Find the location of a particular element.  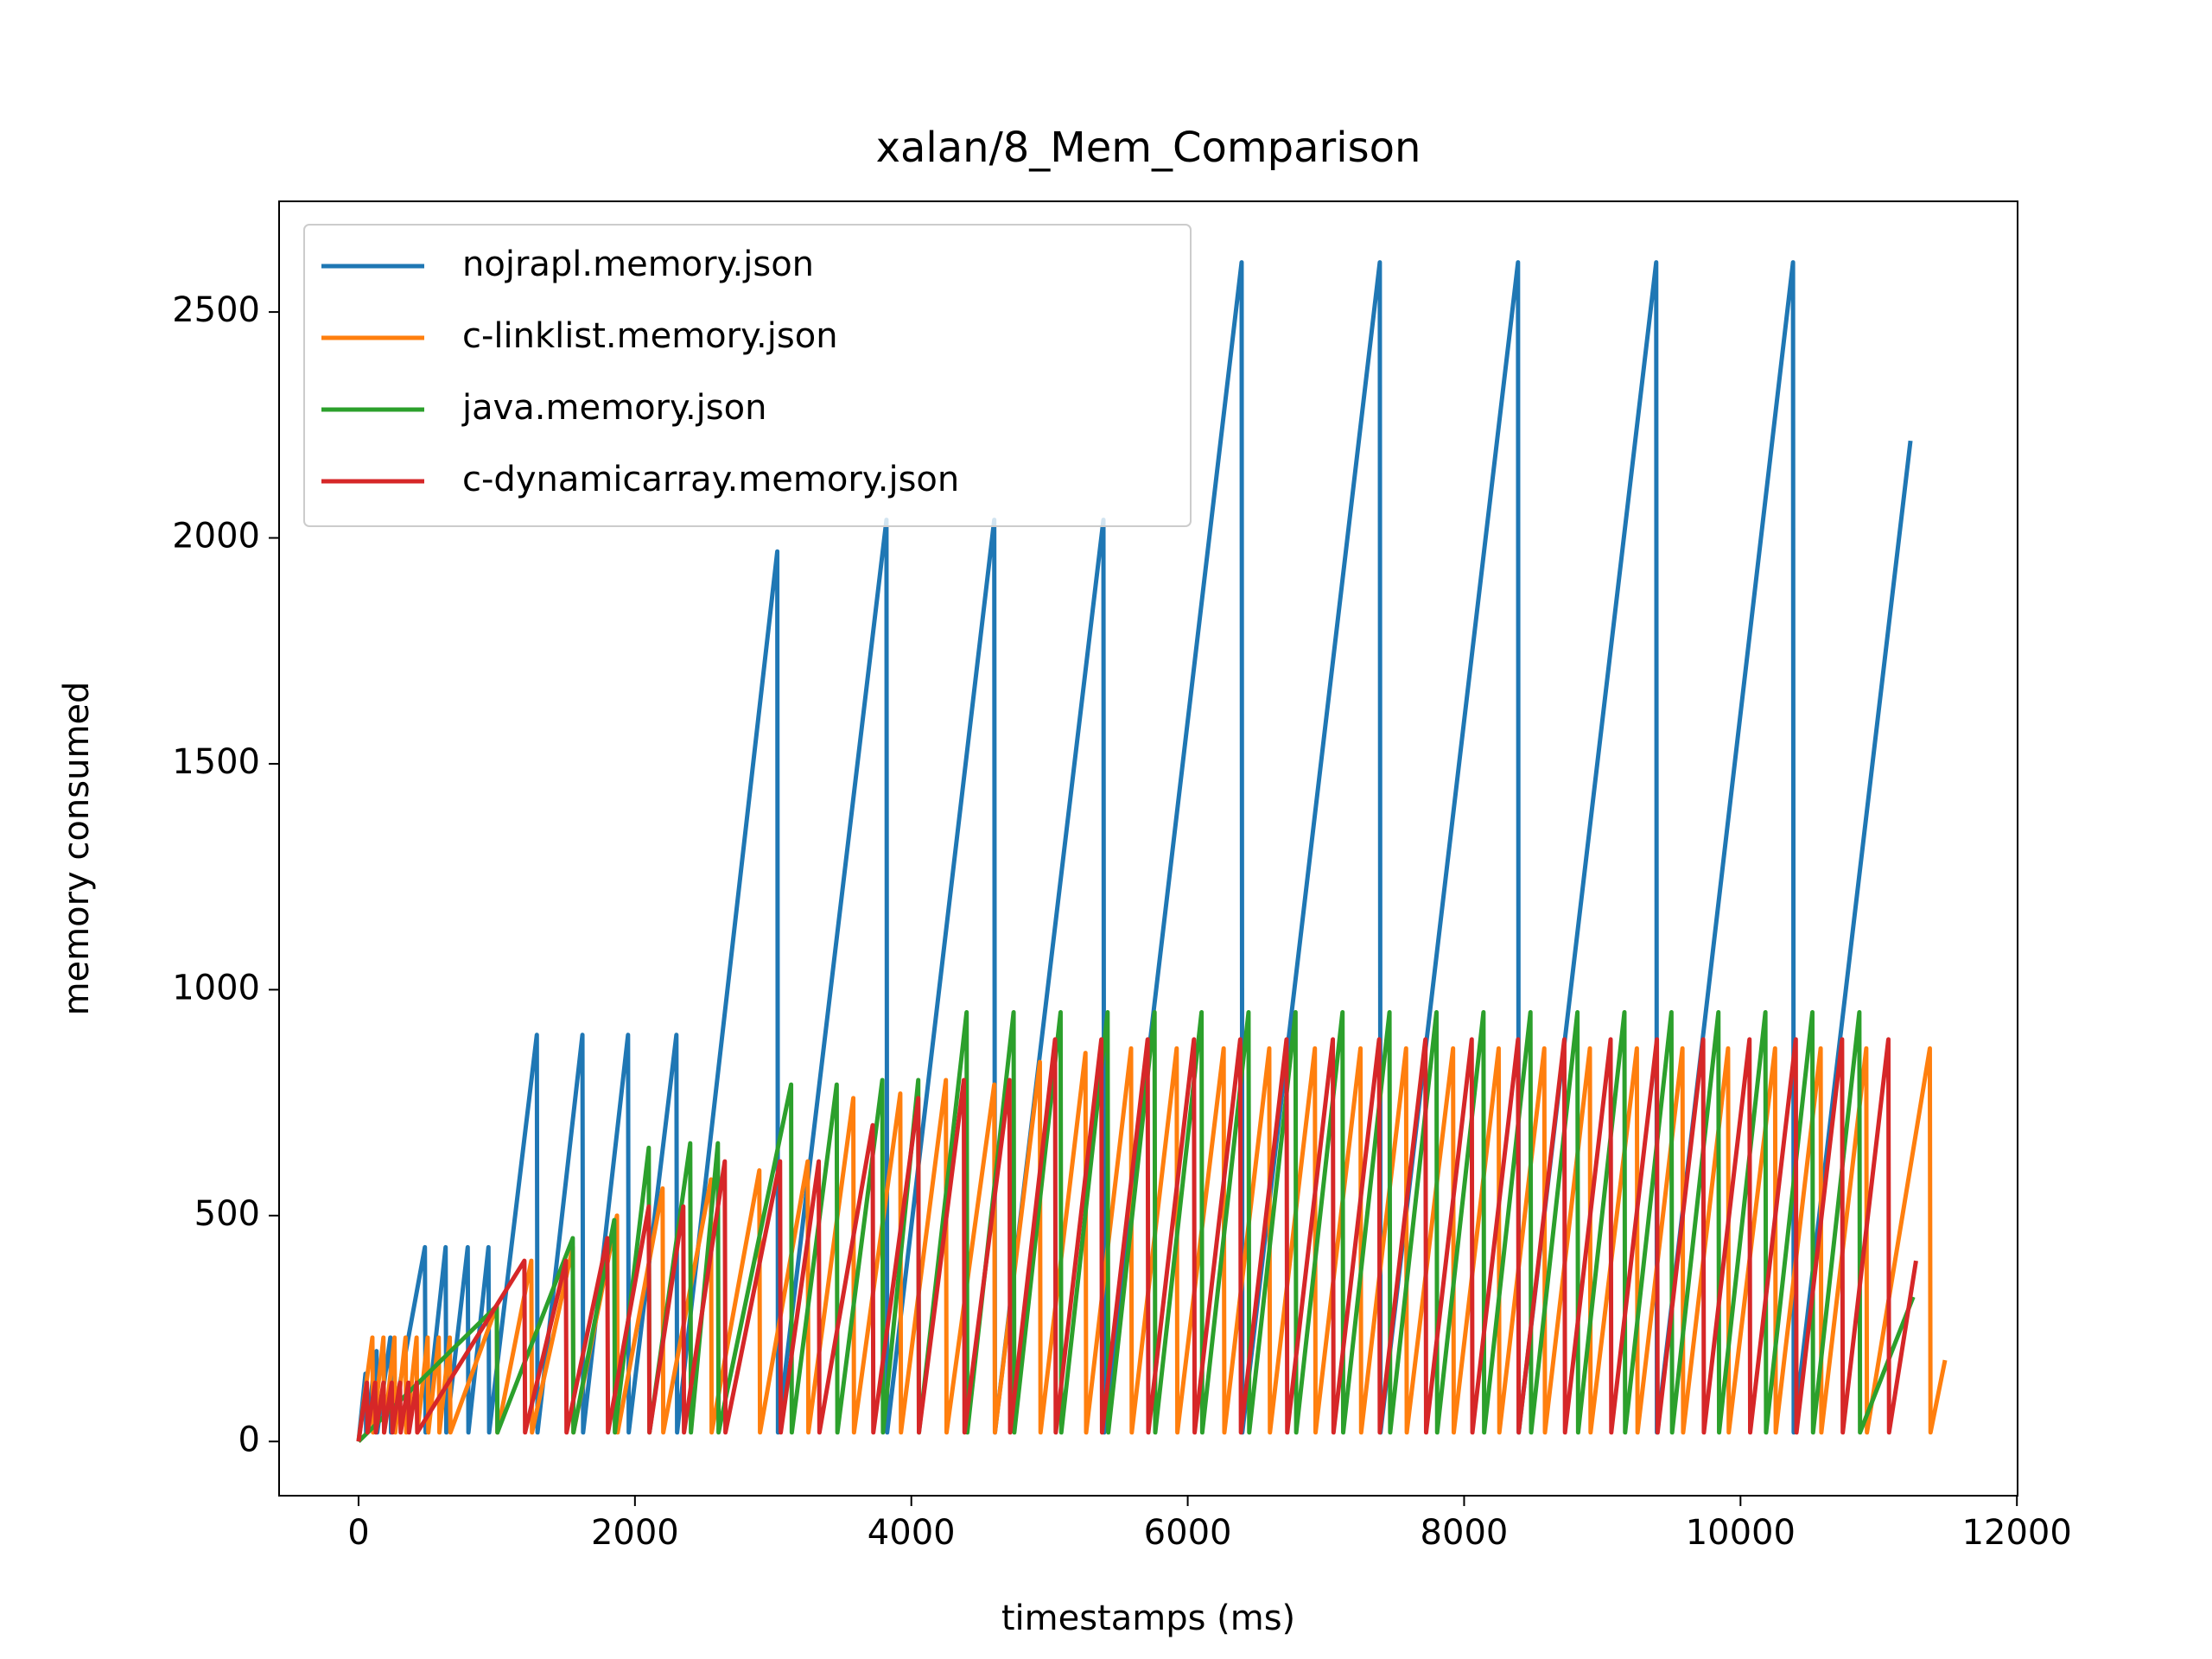

y-tick-label: 1000 is located at coordinates (216, 987).